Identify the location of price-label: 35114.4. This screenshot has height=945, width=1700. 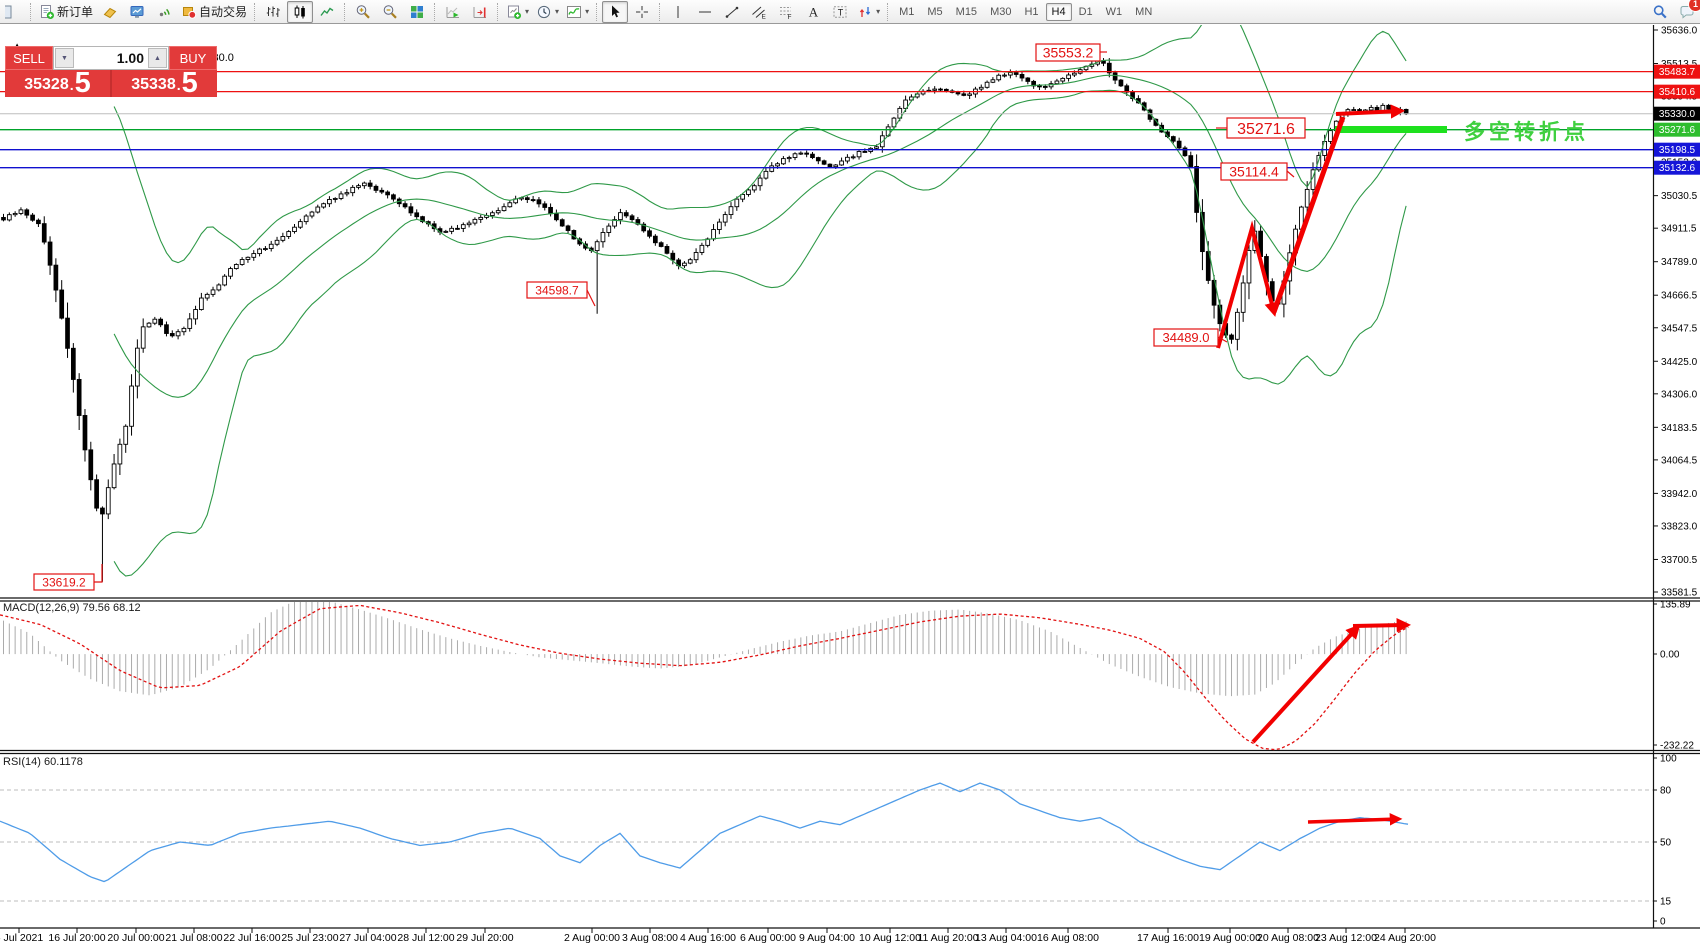
(1257, 171).